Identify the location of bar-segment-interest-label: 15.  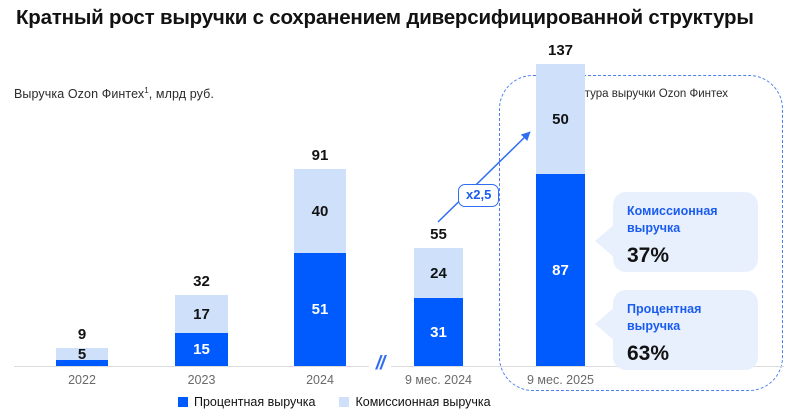
(201, 349).